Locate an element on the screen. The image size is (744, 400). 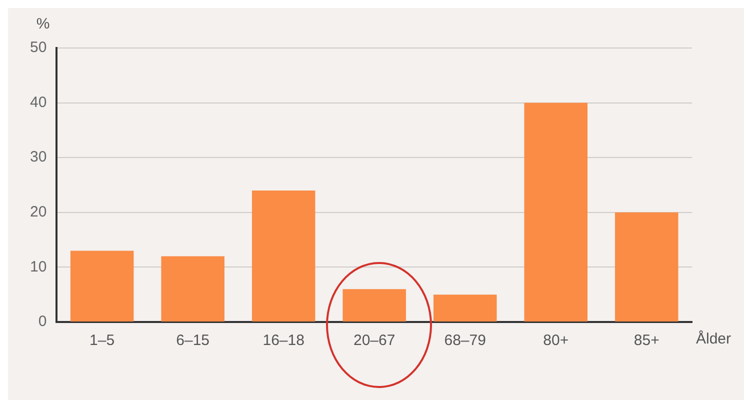
y-tick-label: 10 is located at coordinates (38, 267).